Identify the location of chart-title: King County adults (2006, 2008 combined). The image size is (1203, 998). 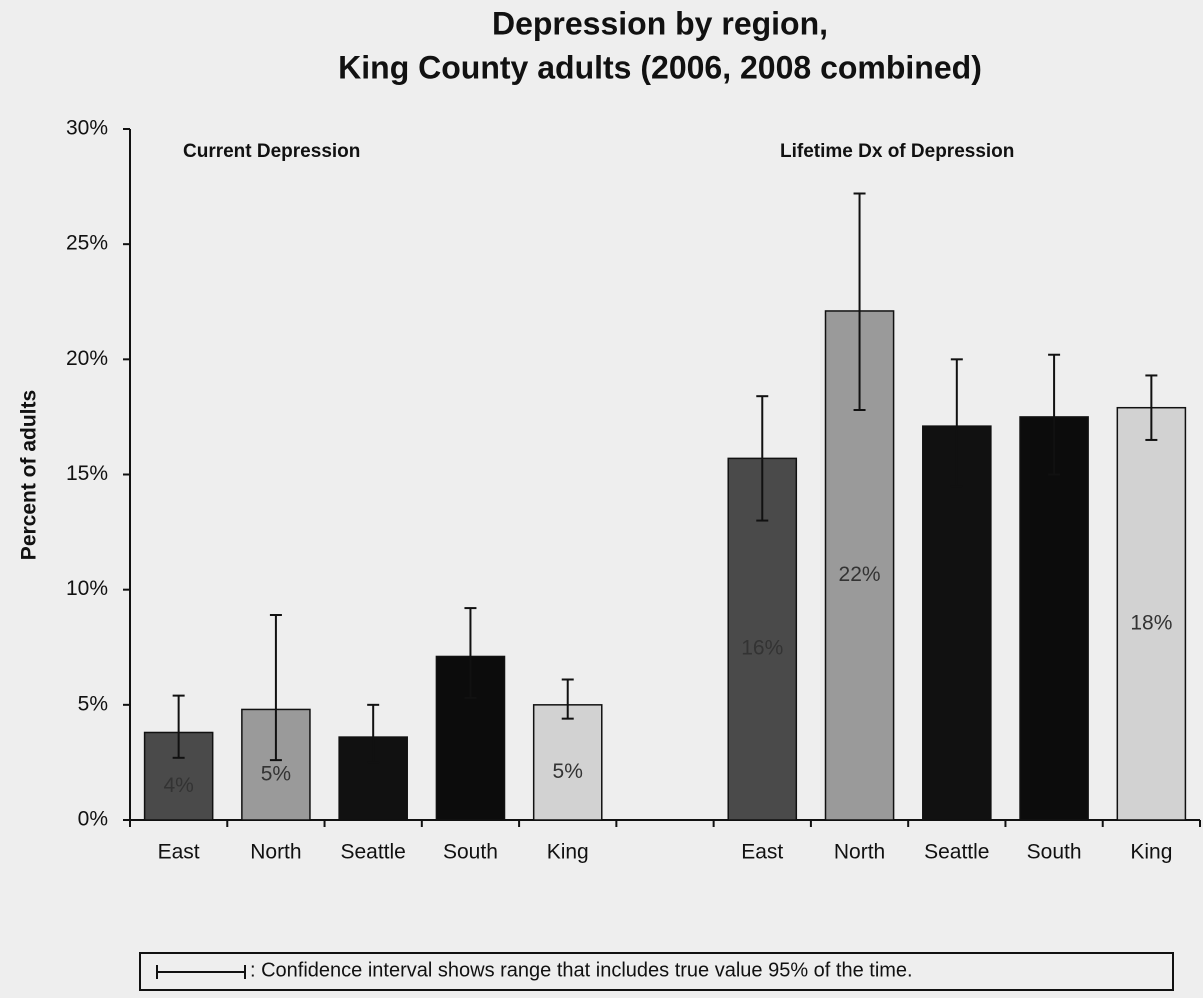
(660, 67).